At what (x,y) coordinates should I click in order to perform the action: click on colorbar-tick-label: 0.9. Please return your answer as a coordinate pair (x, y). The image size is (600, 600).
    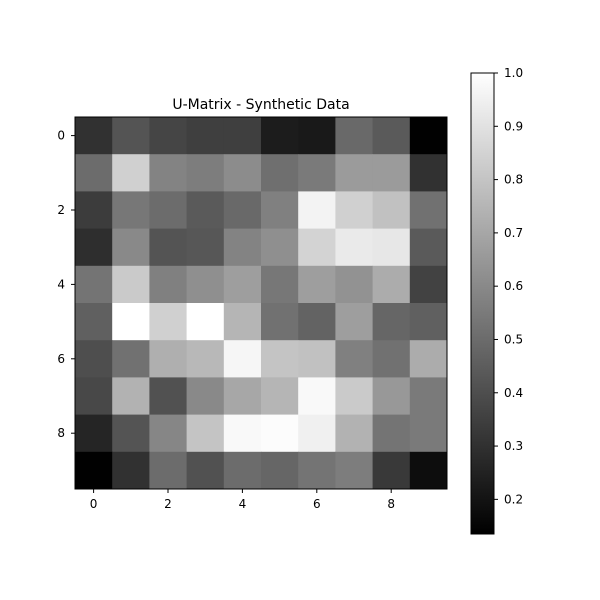
    Looking at the image, I should click on (513, 126).